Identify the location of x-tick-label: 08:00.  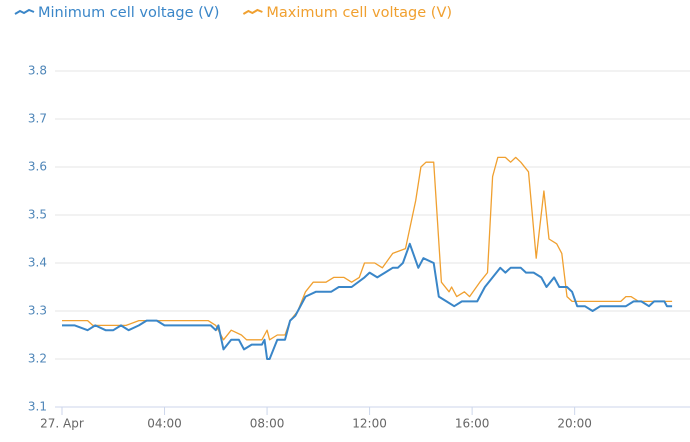
(267, 424).